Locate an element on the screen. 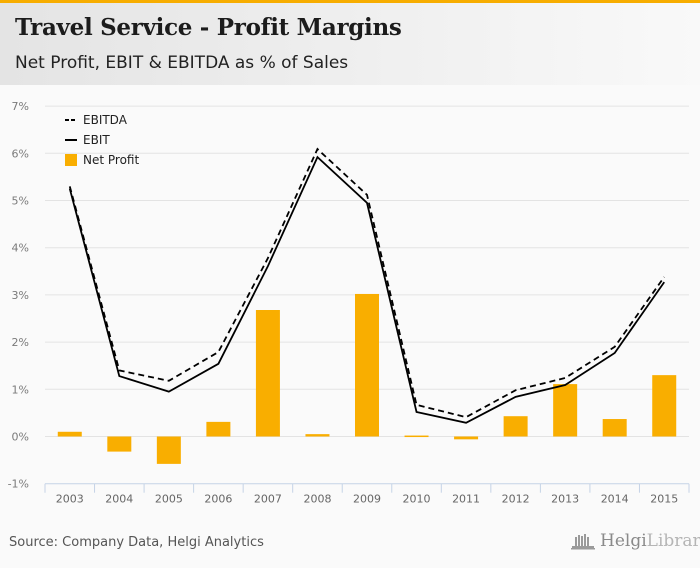 Image resolution: width=700 pixels, height=568 pixels. y-tick-label: 3% is located at coordinates (20, 295).